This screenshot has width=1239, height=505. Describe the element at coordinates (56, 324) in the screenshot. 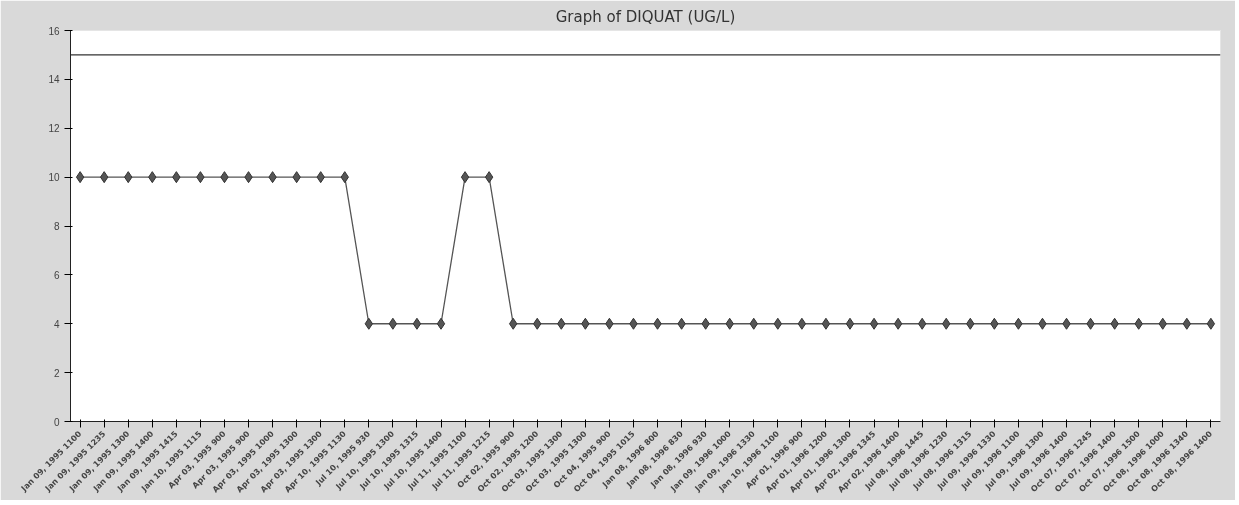

I see `y-tick-label: 4` at that location.